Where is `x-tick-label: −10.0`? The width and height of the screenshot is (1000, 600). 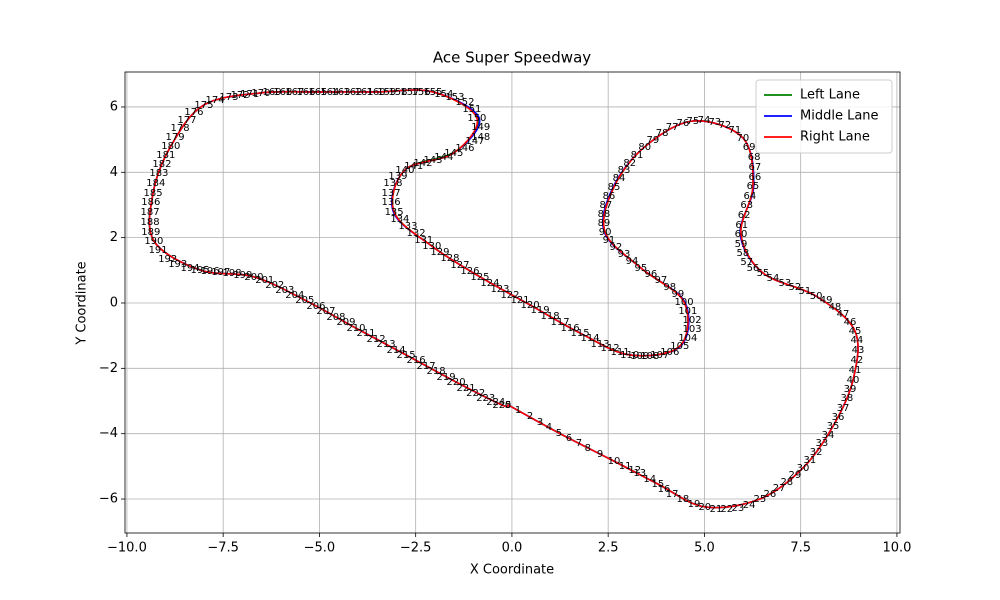
x-tick-label: −10.0 is located at coordinates (127, 548).